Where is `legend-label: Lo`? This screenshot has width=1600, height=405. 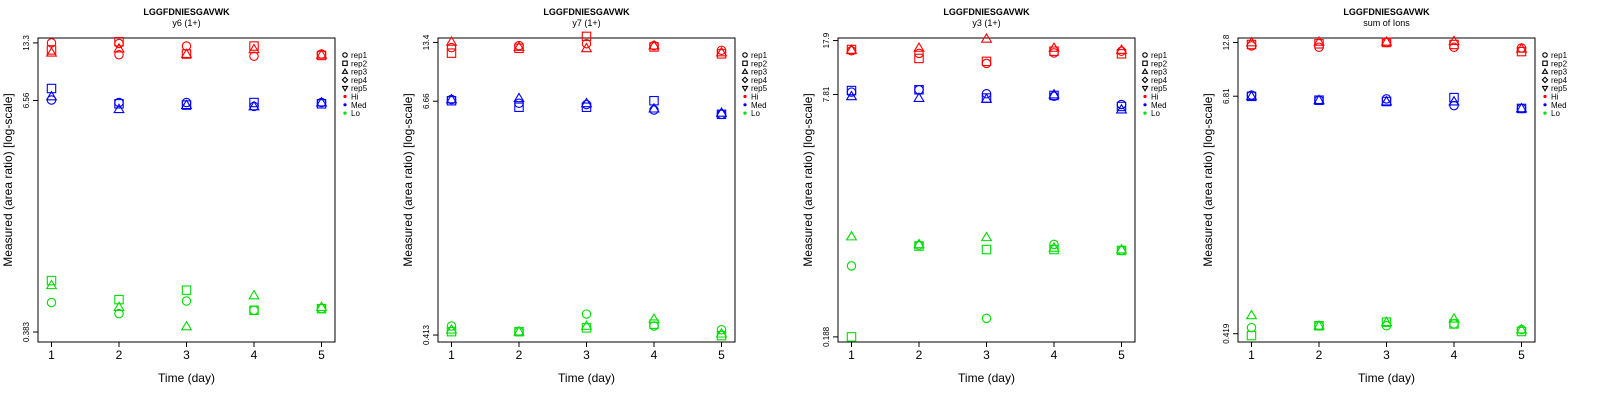
legend-label: Lo is located at coordinates (355, 113).